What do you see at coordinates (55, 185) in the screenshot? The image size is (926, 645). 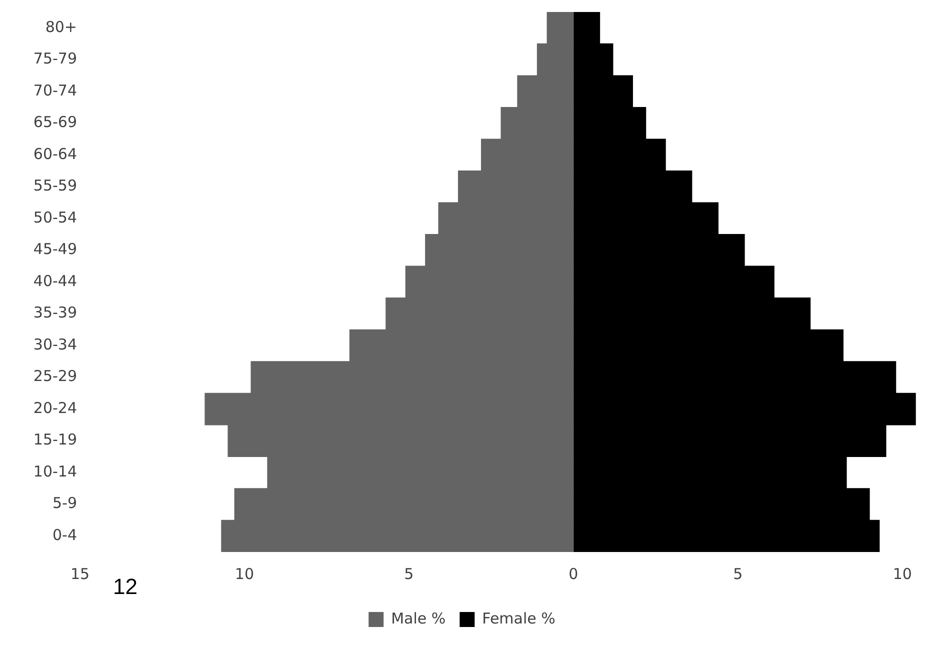 I see `y-tick-label: 55-59` at bounding box center [55, 185].